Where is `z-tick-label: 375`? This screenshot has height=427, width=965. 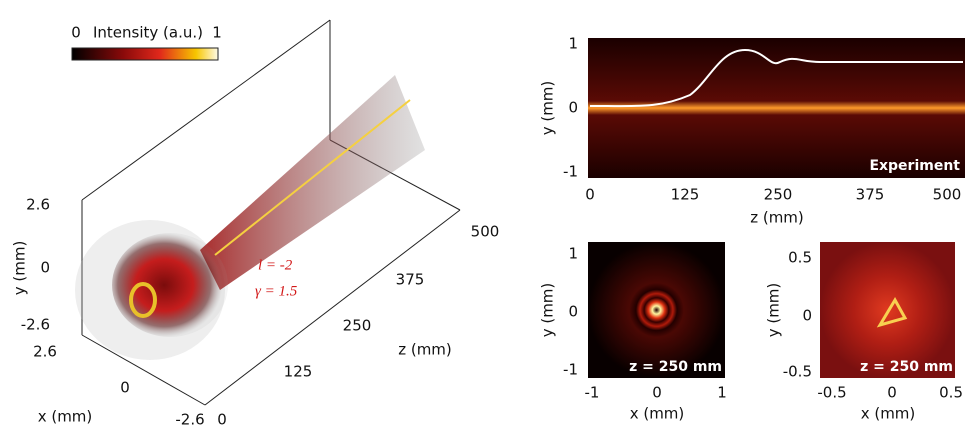
z-tick-label: 375 is located at coordinates (410, 280).